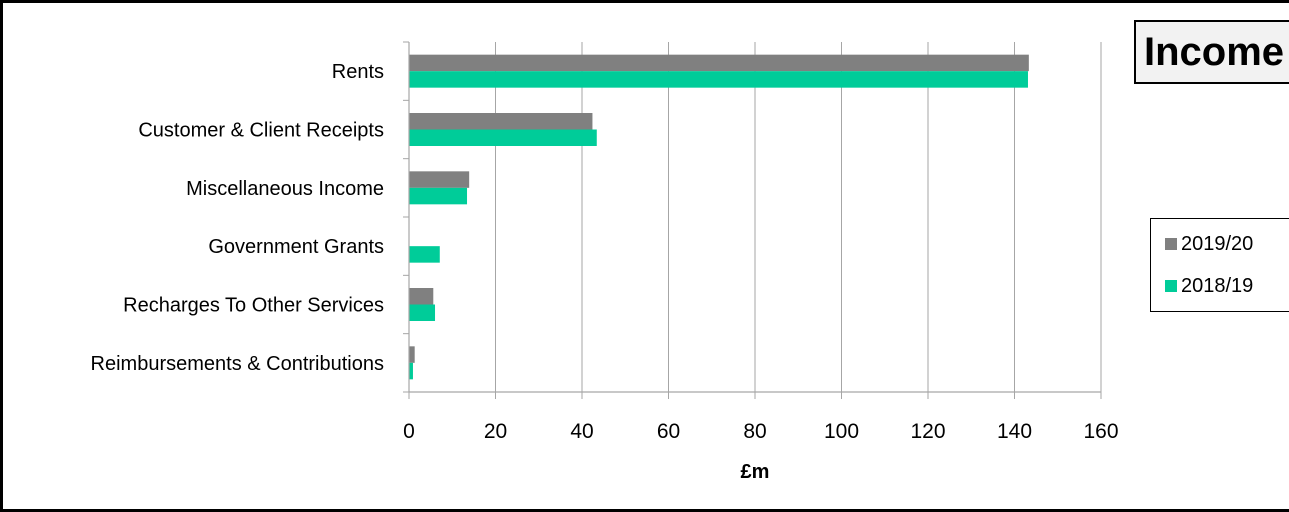 The width and height of the screenshot is (1289, 512). Describe the element at coordinates (668, 431) in the screenshot. I see `x-tick-label-60: 60` at that location.